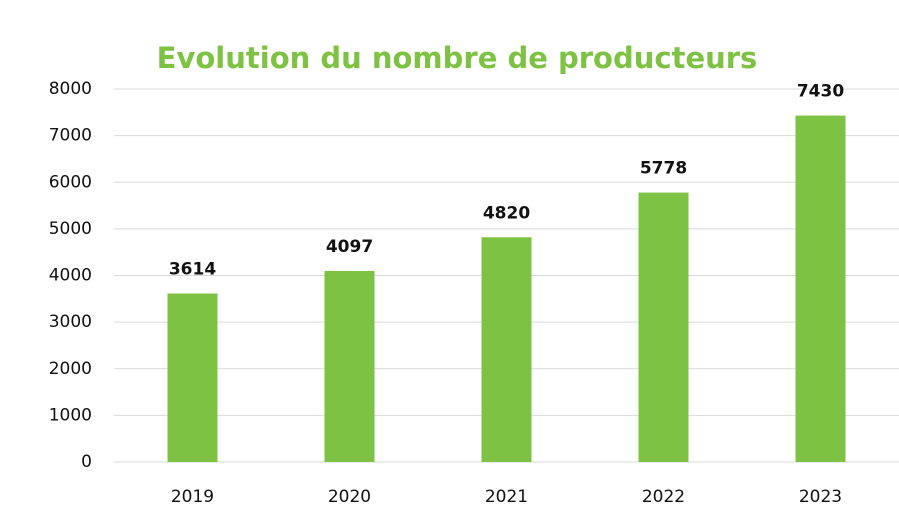  I want to click on data-label: 4097, so click(349, 247).